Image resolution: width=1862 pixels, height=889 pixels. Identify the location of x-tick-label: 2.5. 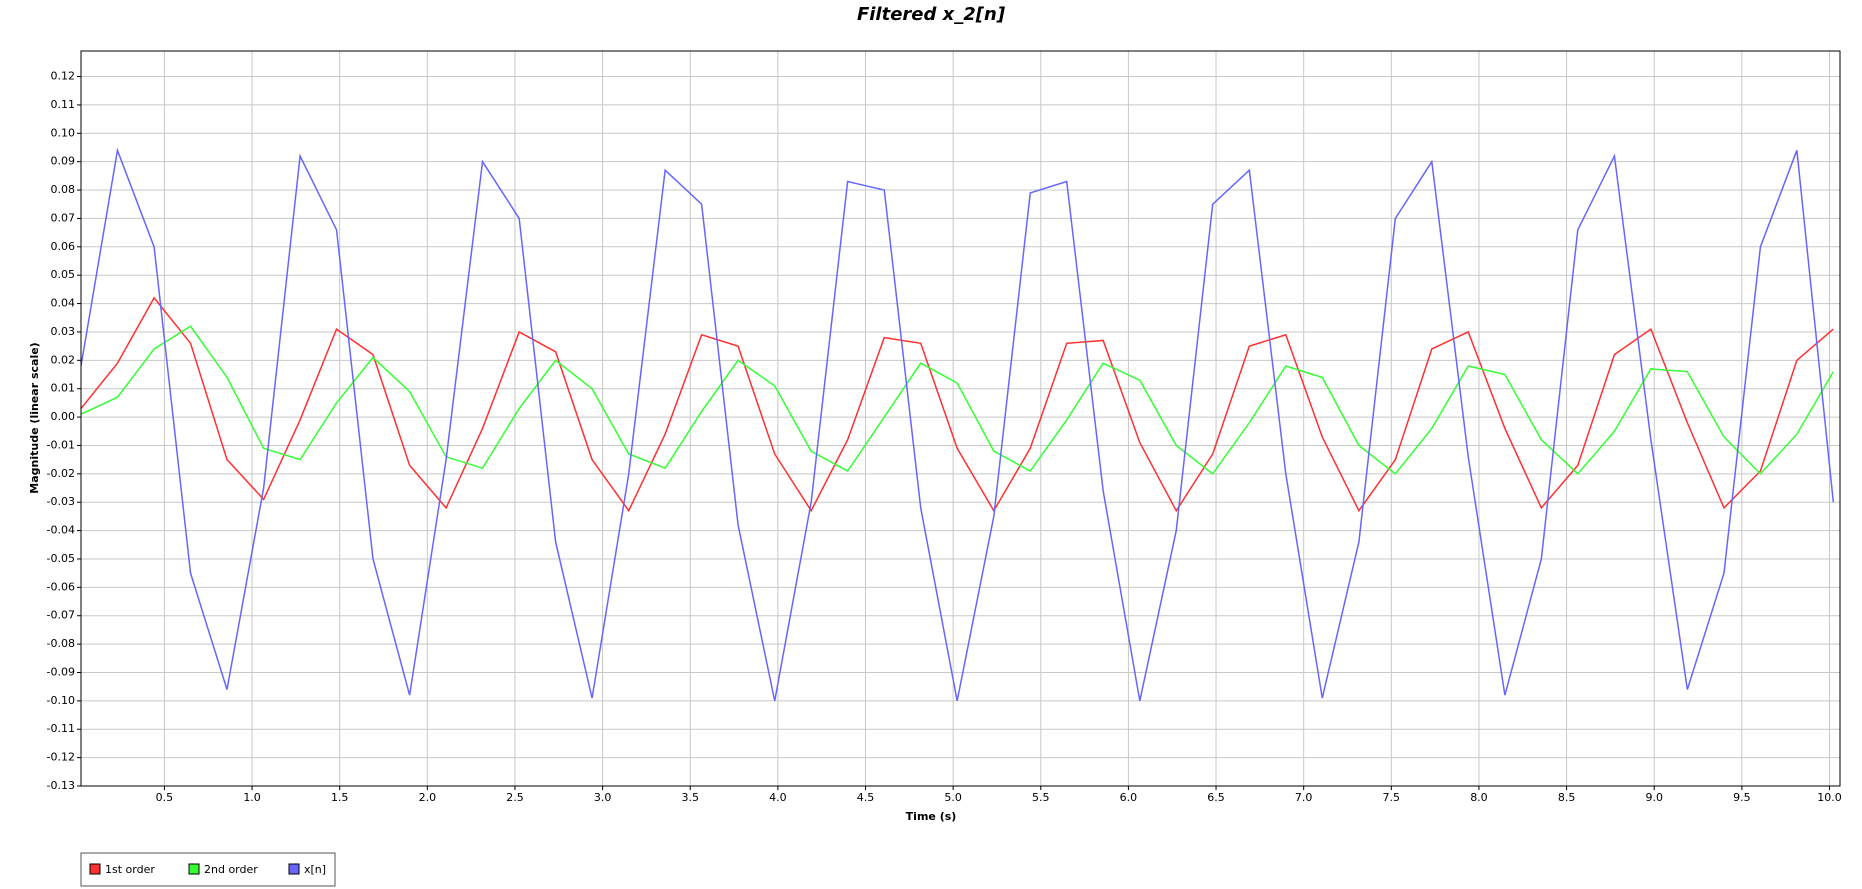
(515, 797).